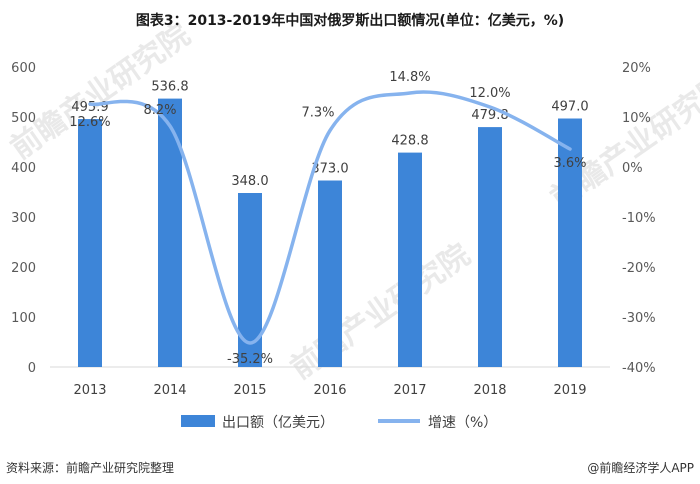  What do you see at coordinates (569, 163) in the screenshot?
I see `line-label-2019: 3.6%` at bounding box center [569, 163].